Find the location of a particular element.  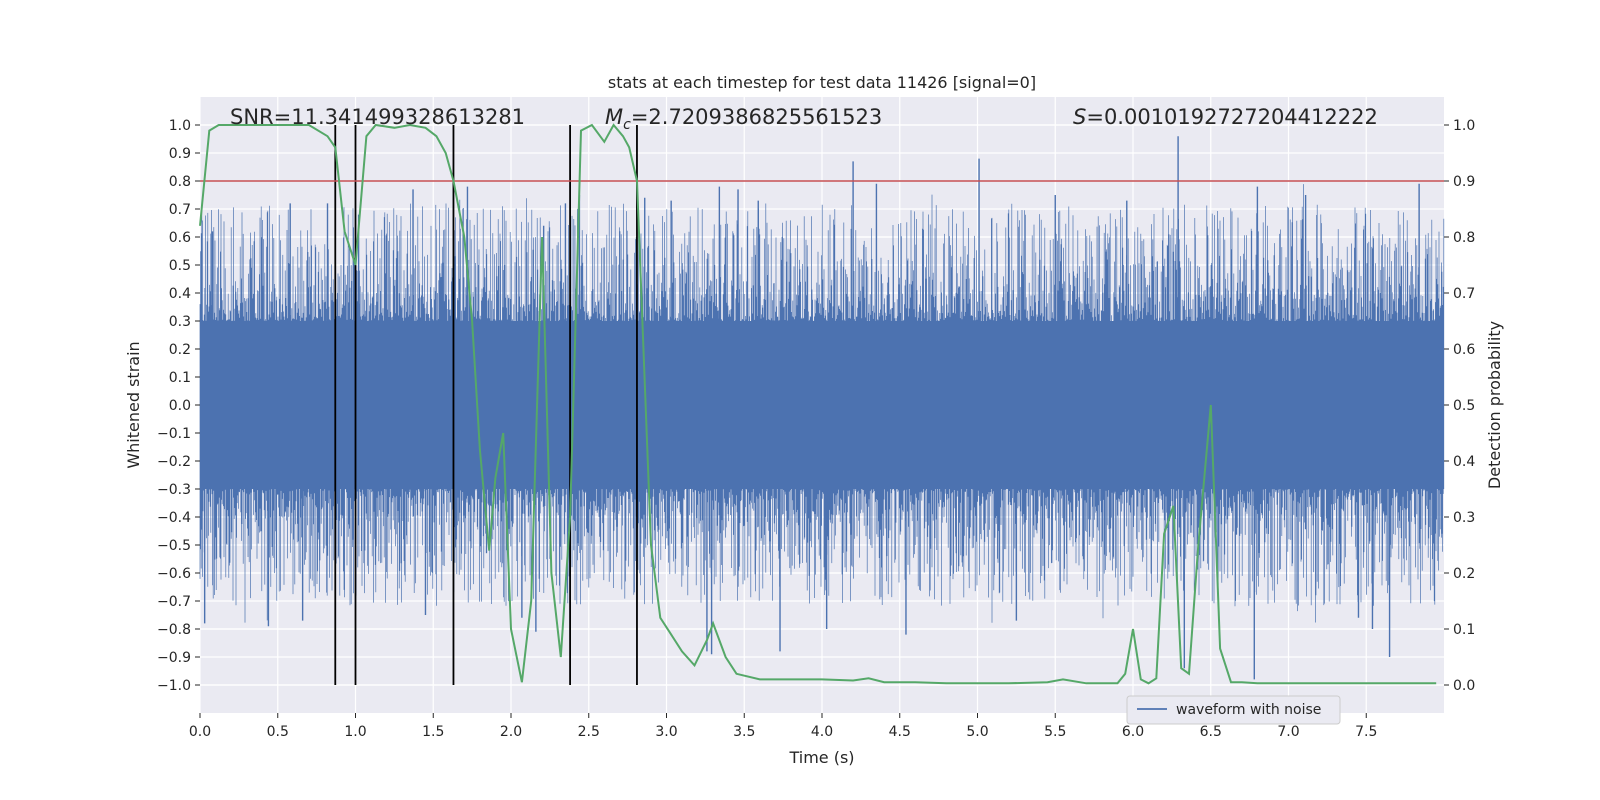

y-left-tick-label: −0.1 is located at coordinates (174, 434).